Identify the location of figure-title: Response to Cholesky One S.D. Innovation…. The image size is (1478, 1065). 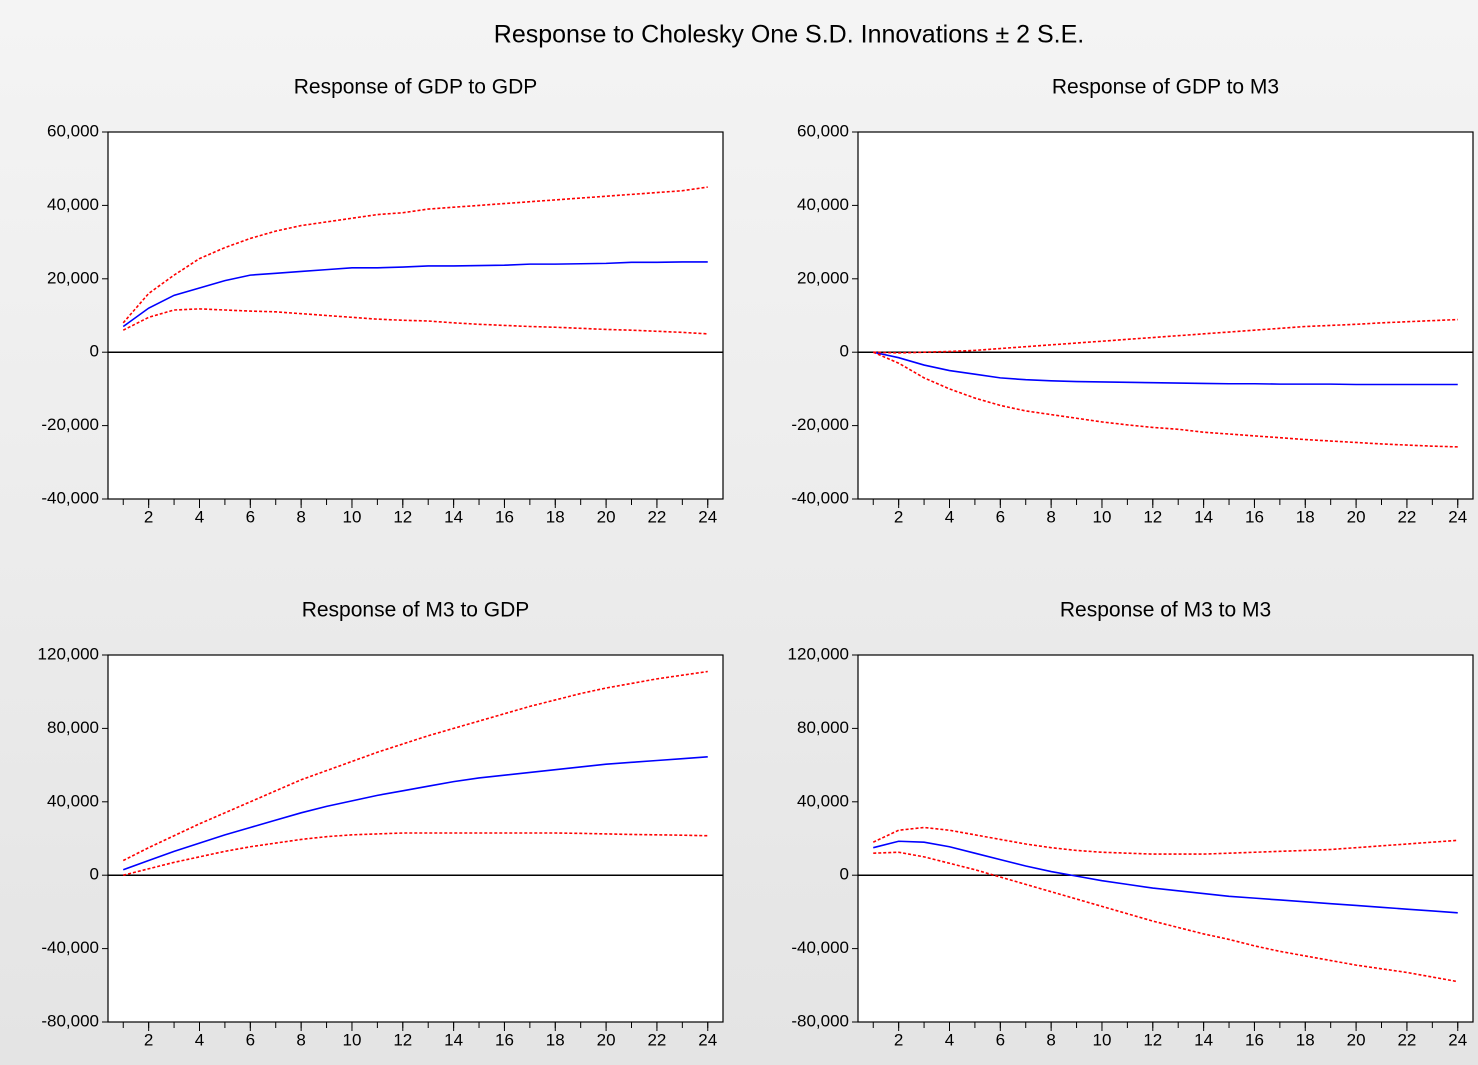
(789, 35).